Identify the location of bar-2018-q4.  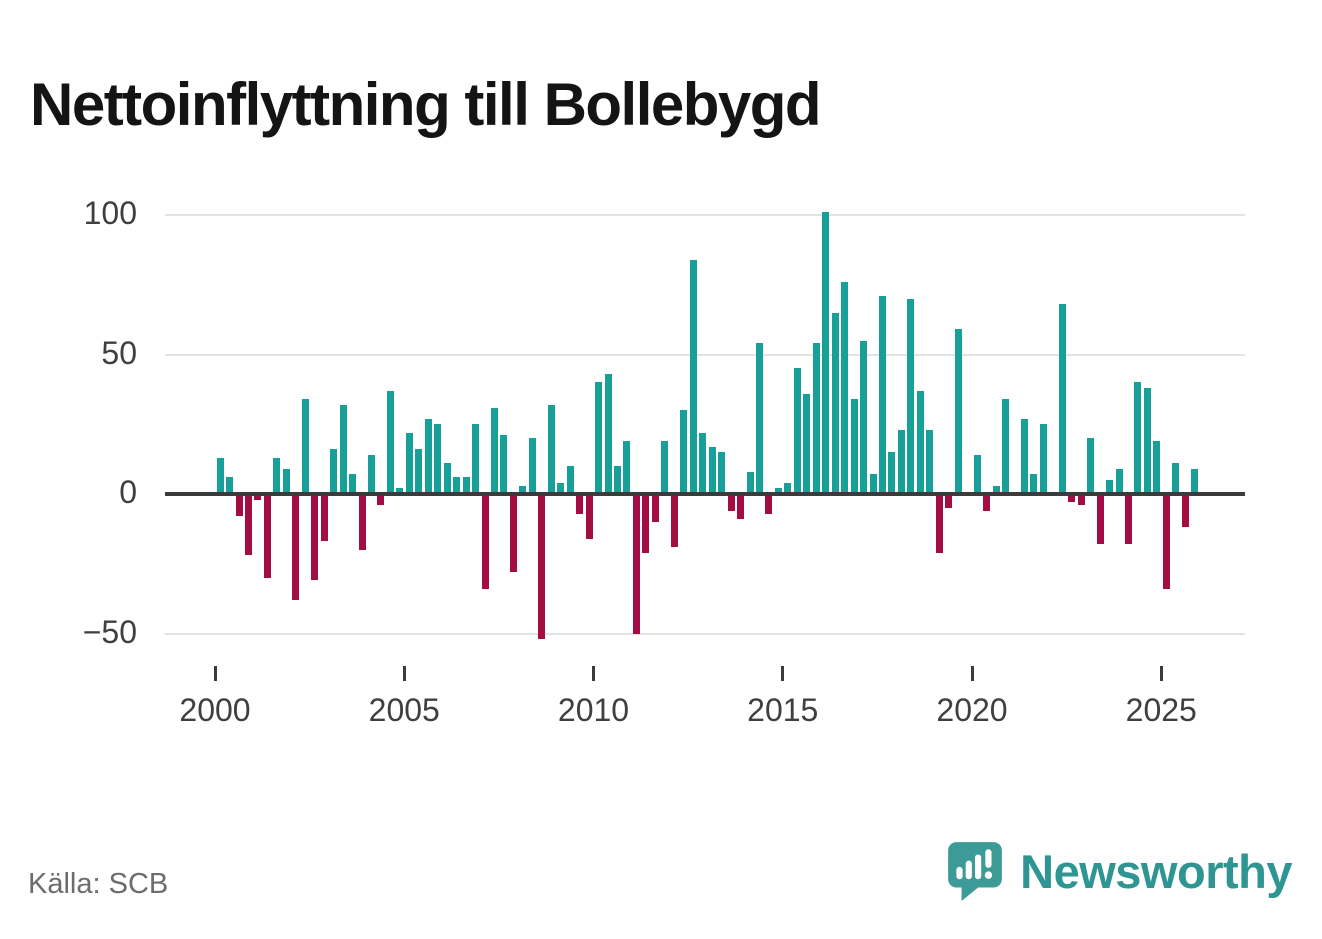
(930, 461).